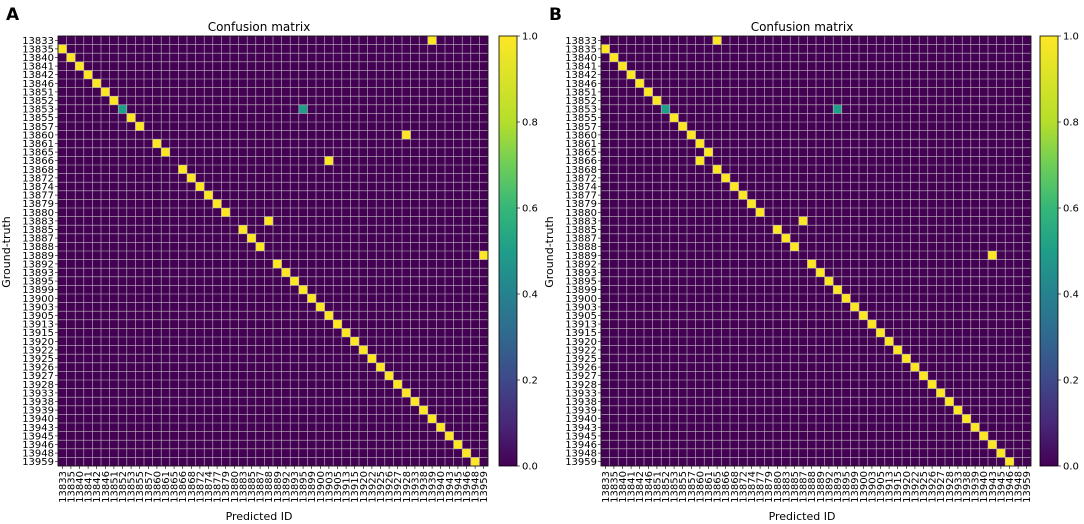 The image size is (1084, 524). I want to click on y-tick-label: 13938, so click(38, 402).